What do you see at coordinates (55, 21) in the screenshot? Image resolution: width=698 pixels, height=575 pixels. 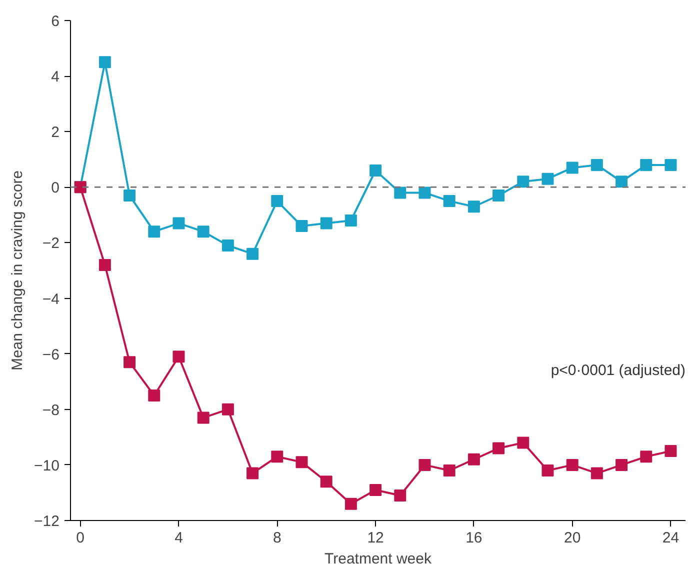 I see `y-tick-label: 6` at bounding box center [55, 21].